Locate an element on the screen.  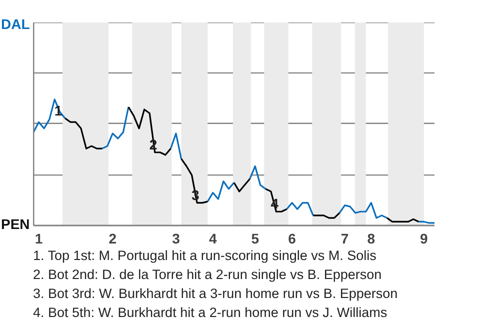
x-tick-label: 3 is located at coordinates (176, 238).